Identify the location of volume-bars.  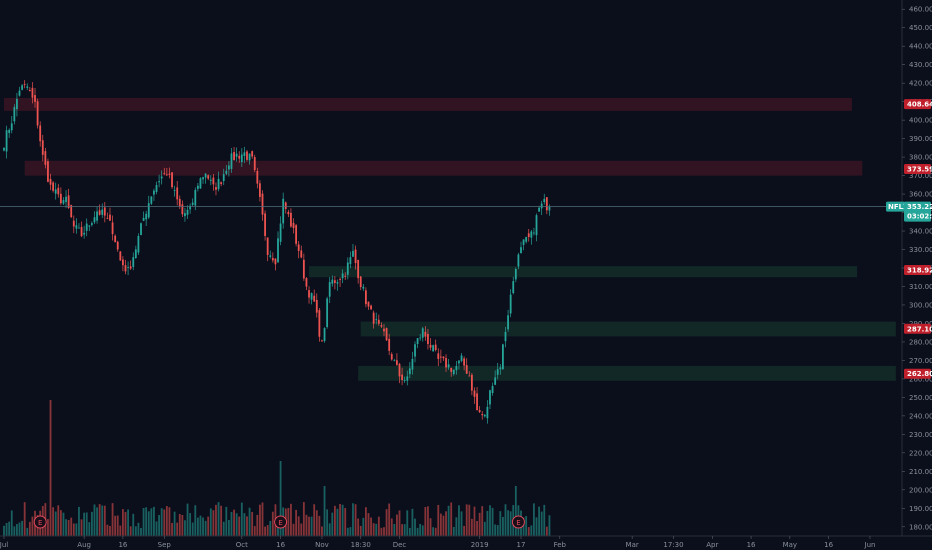
(277, 468).